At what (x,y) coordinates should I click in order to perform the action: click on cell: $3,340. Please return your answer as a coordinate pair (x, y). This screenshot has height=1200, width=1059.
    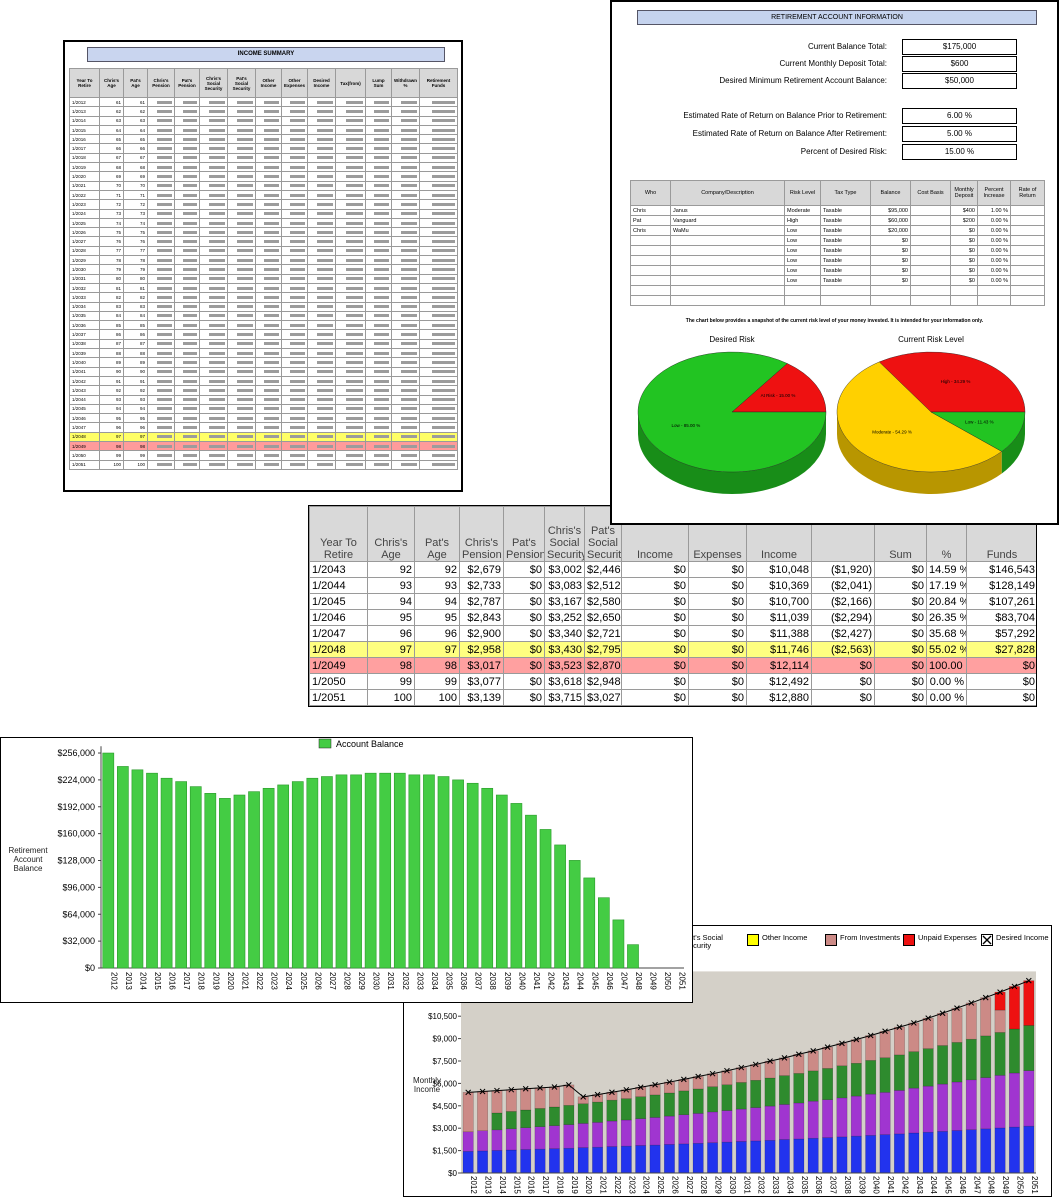
    Looking at the image, I should click on (564, 633).